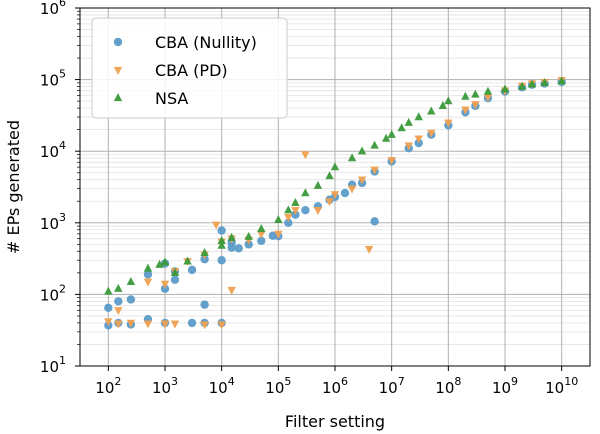 The width and height of the screenshot is (600, 434). I want to click on legend-label-cba-pd: CBA (PD), so click(191, 70).